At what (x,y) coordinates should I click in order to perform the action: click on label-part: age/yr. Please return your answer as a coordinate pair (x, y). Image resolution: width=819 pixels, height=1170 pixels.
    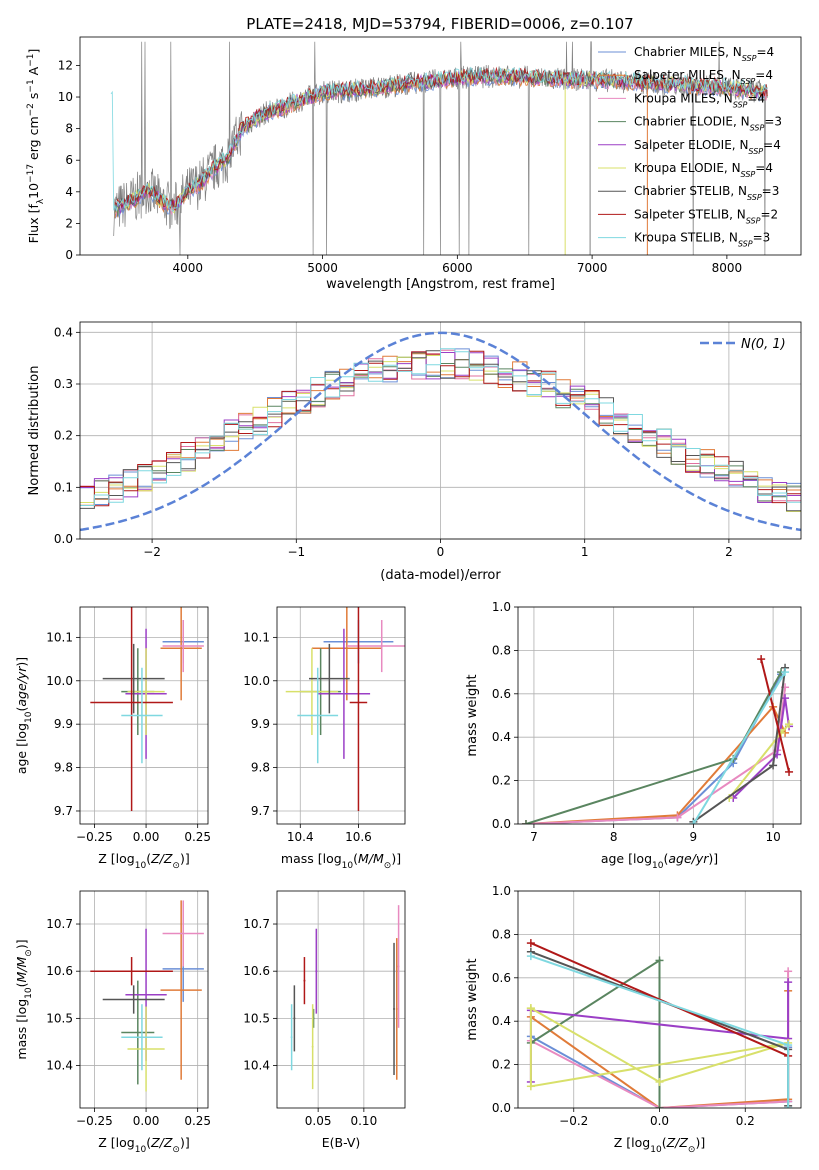
    Looking at the image, I should click on (21, 686).